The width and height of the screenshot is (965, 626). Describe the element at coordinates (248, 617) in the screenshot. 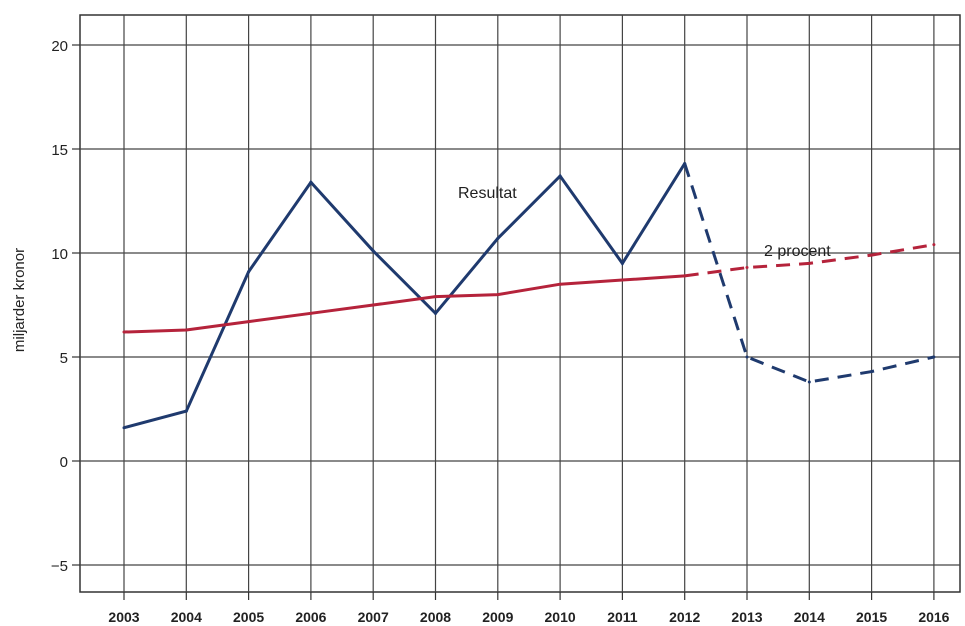

I see `x-tick-label: 2005` at that location.